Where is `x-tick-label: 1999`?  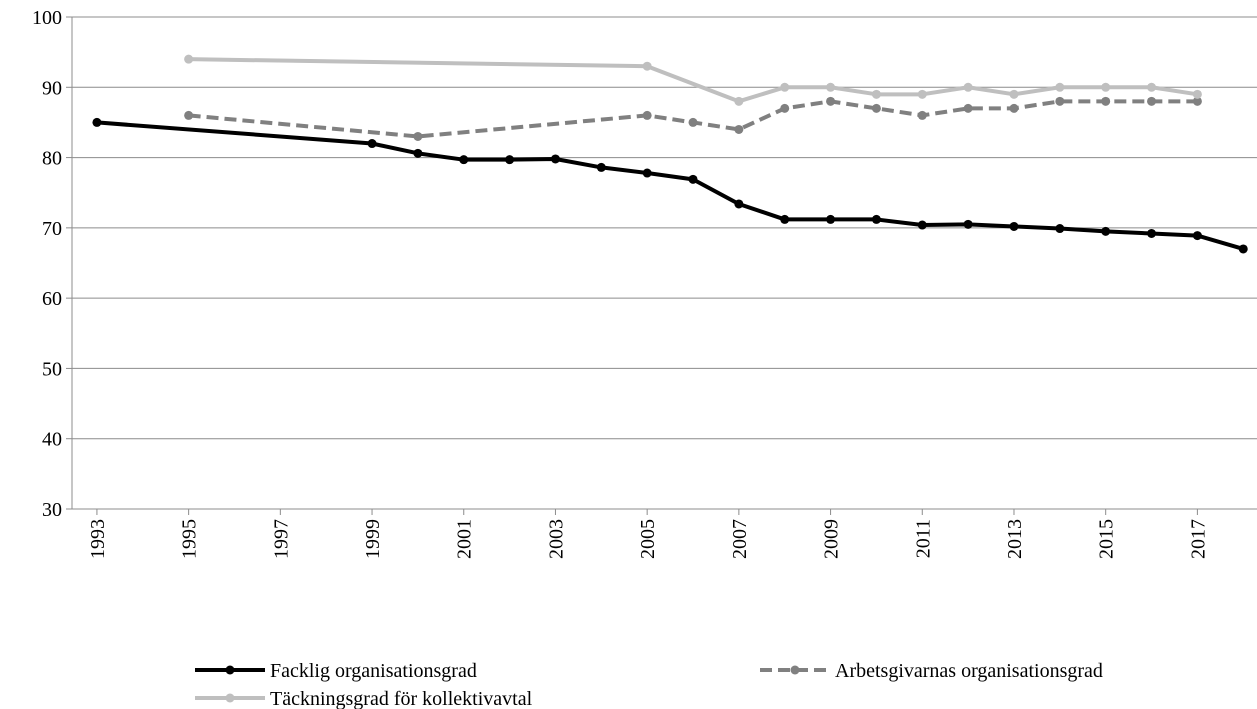 x-tick-label: 1999 is located at coordinates (373, 539).